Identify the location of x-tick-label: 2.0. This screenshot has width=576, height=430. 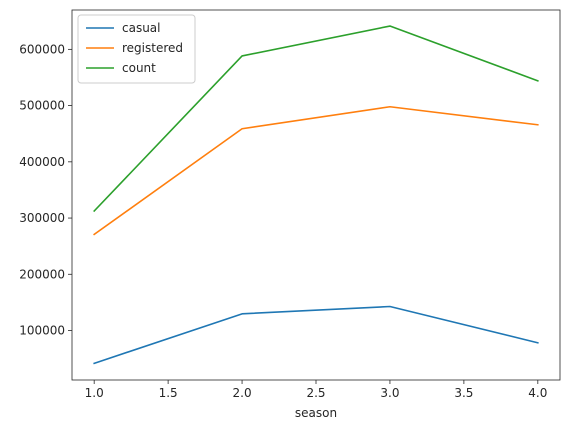
(242, 393).